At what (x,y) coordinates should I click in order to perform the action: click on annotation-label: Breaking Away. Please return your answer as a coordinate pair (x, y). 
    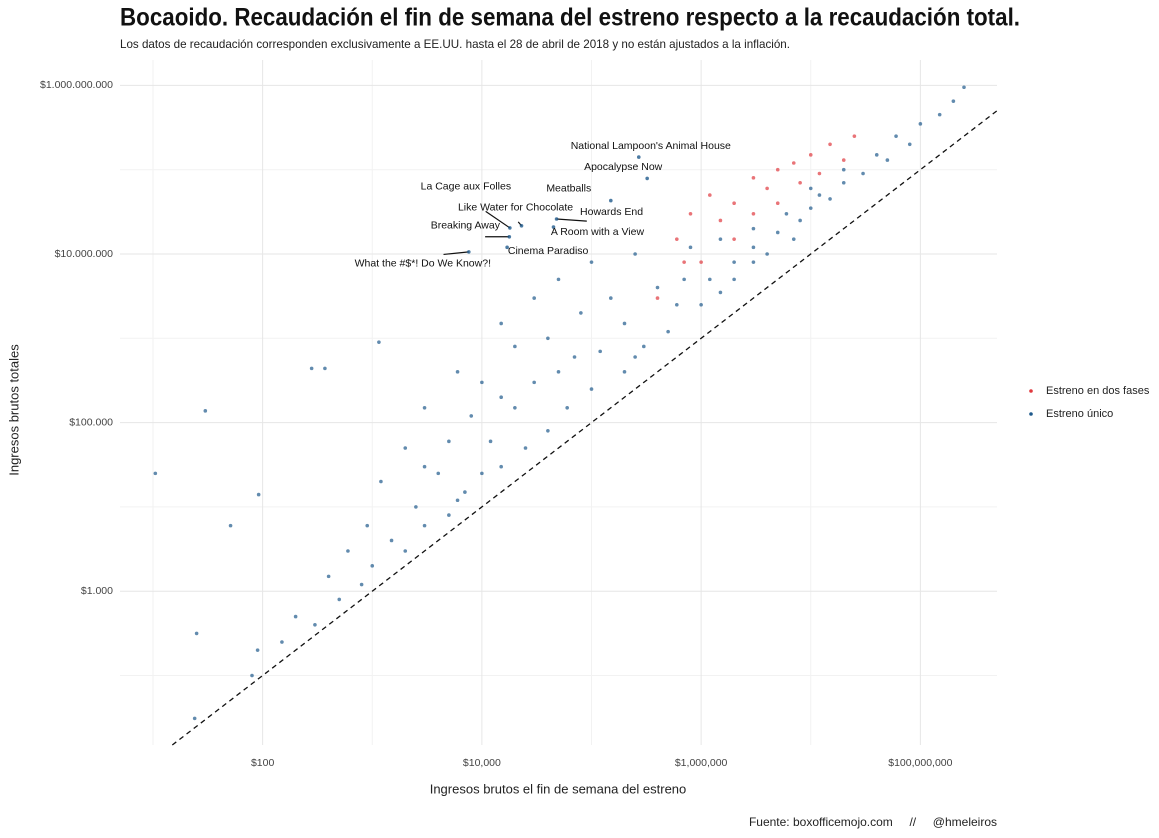
    Looking at the image, I should click on (466, 226).